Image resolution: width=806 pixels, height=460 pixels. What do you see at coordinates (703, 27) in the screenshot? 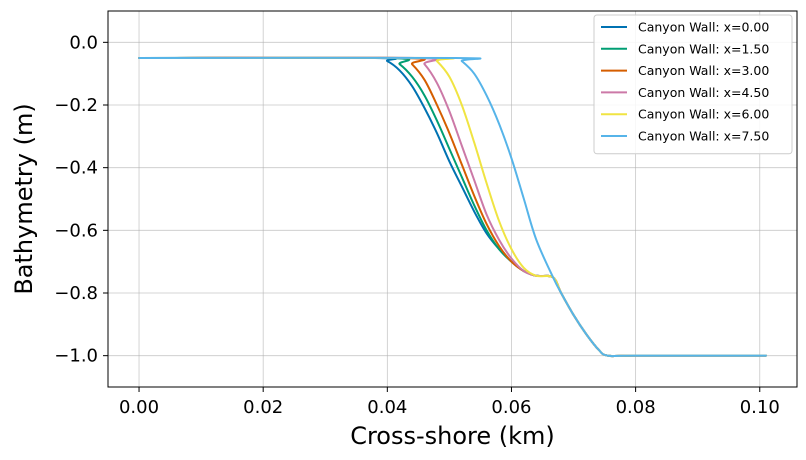
I see `legend-label: Canyon Wall: x=0.00` at bounding box center [703, 27].